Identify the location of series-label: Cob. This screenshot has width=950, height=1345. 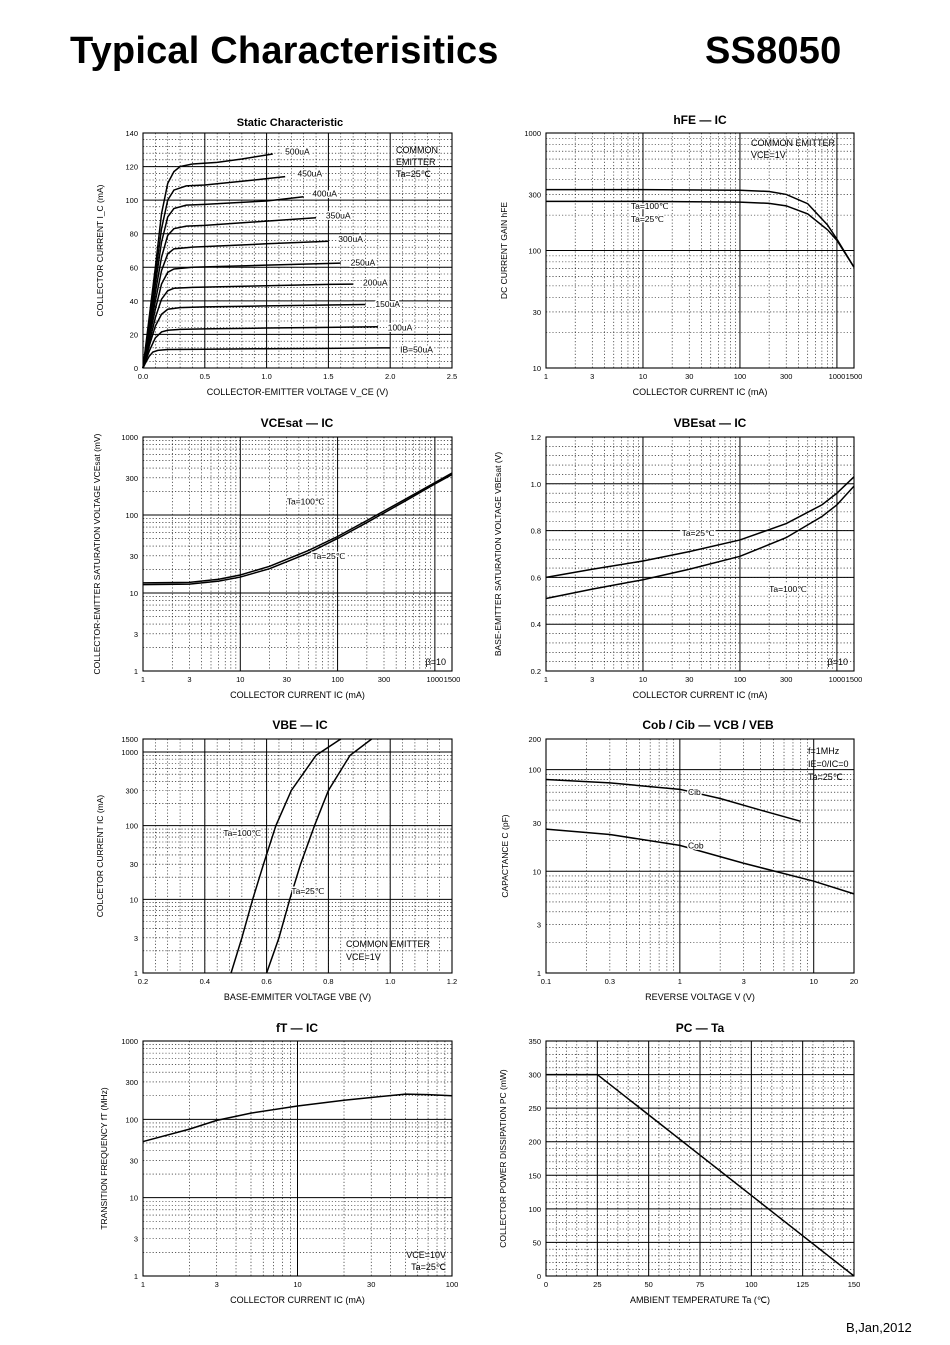
(696, 845).